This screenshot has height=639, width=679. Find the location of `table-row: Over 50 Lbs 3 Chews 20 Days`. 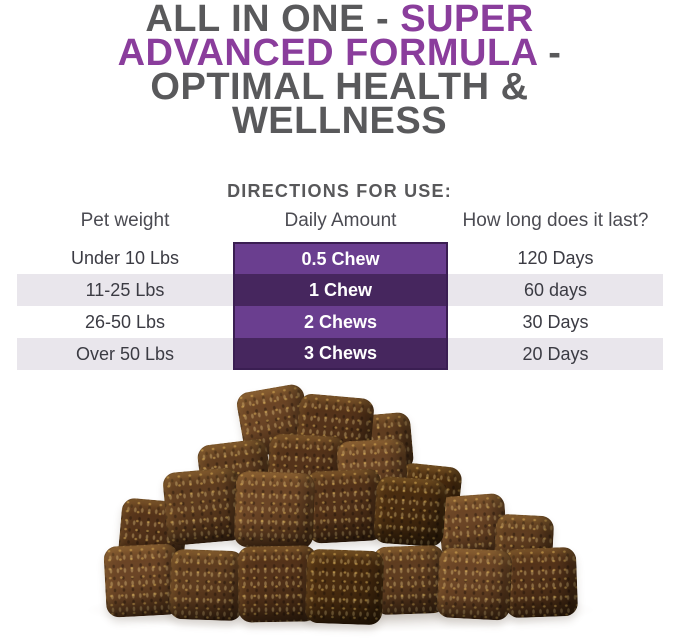

table-row: Over 50 Lbs 3 Chews 20 Days is located at coordinates (340, 354).